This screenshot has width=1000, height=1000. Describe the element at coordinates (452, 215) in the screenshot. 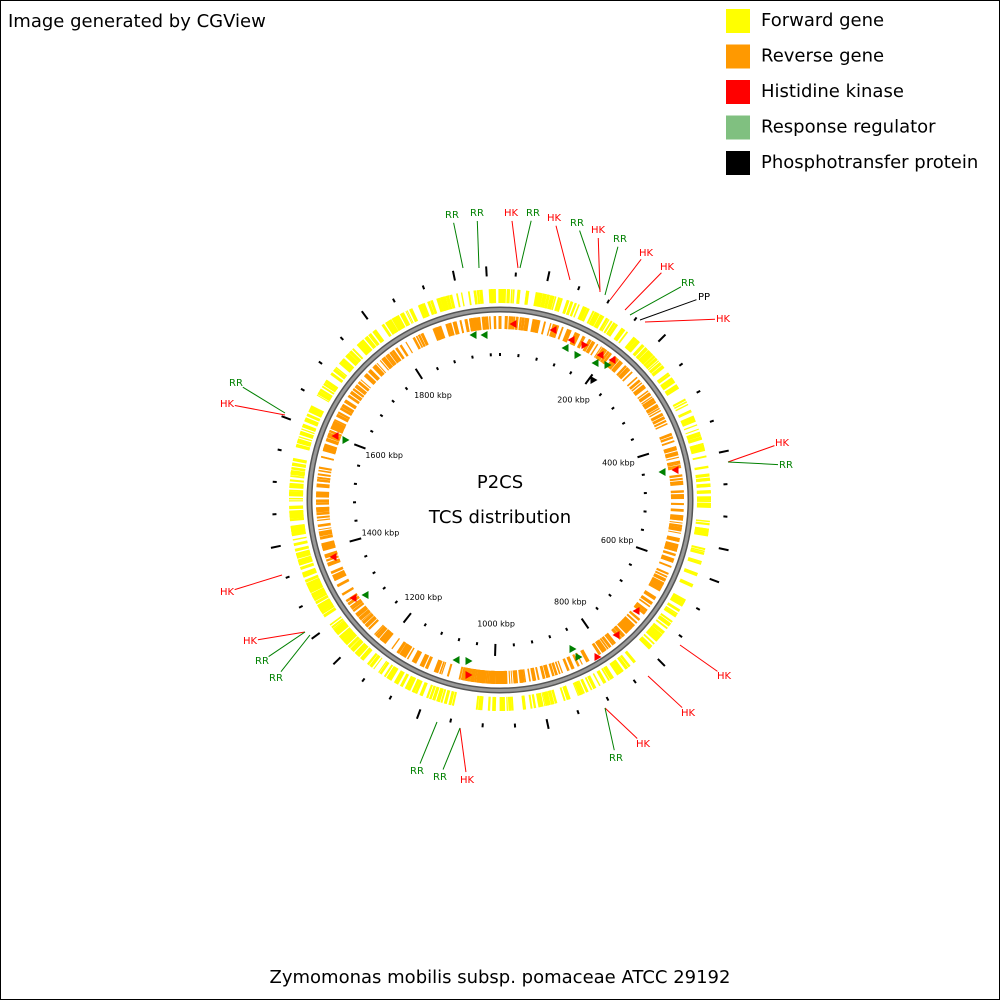

I see `callout-label: RR` at that location.